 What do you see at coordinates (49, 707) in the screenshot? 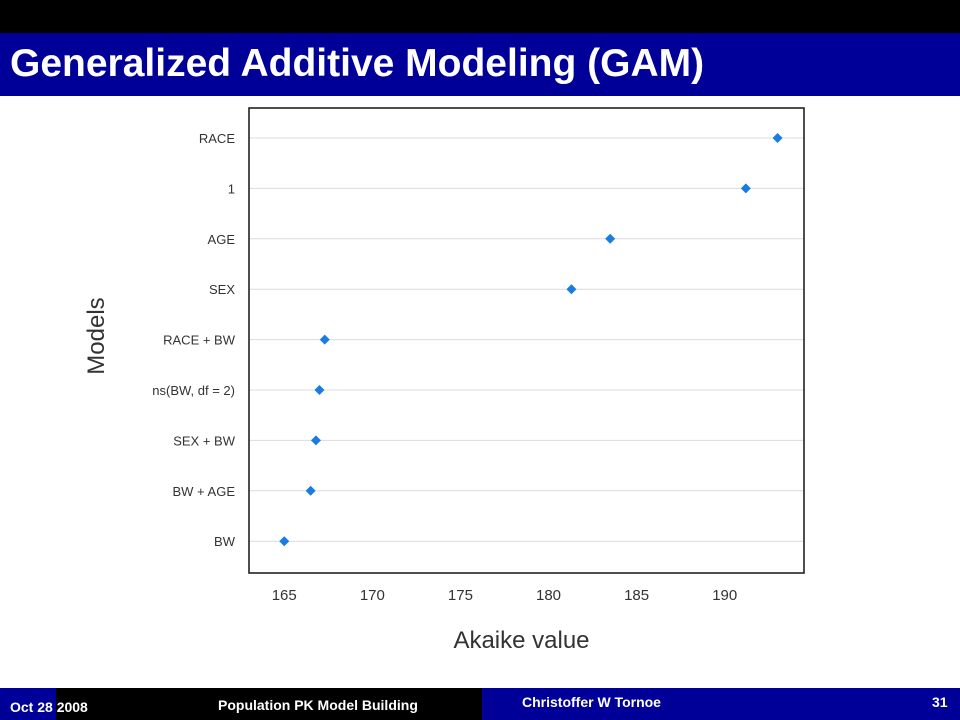
I see `footer-date: Oct 28 2008` at bounding box center [49, 707].